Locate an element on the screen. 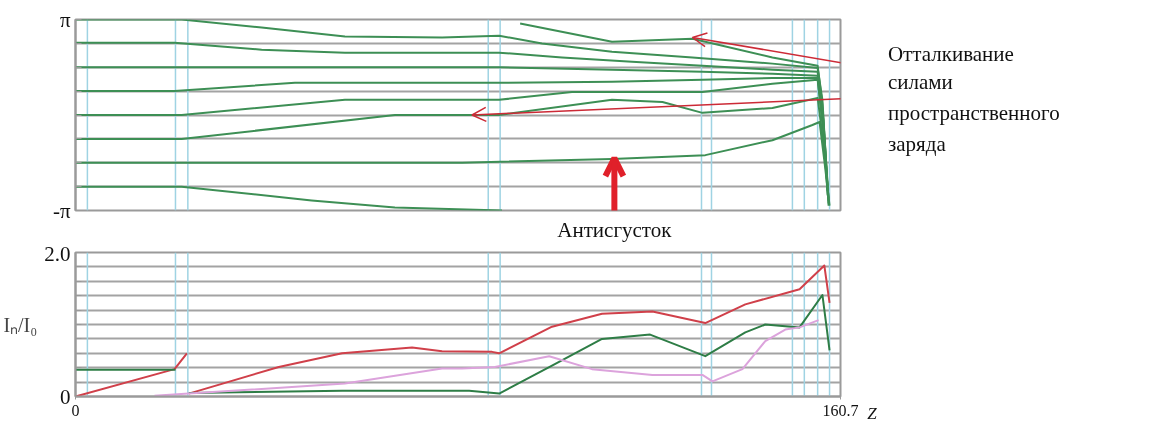  x-tick-label: 160.7 is located at coordinates (840, 410).